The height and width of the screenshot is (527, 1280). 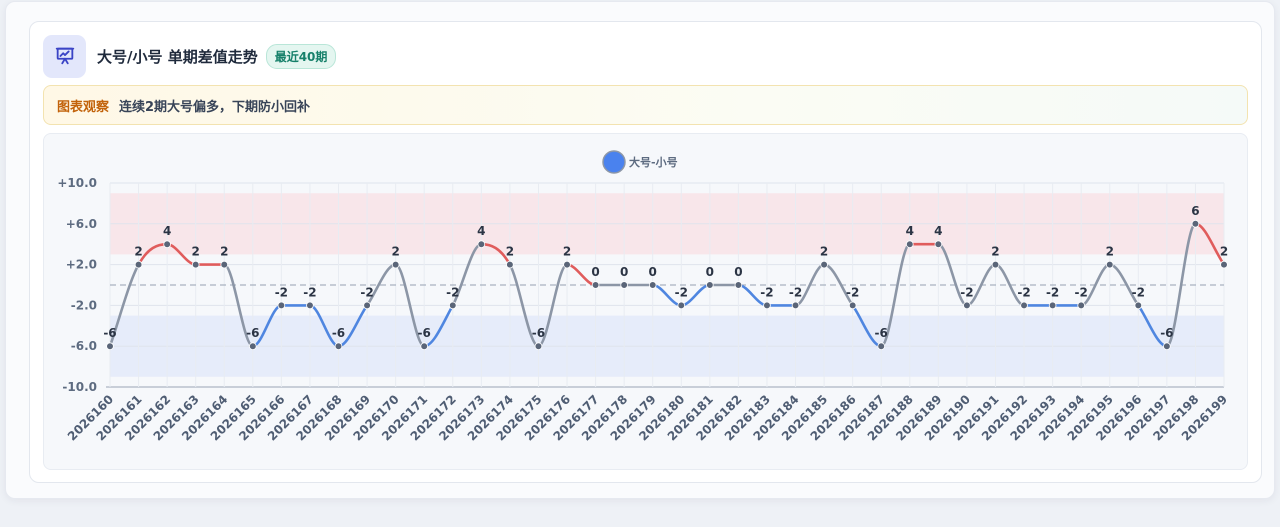 What do you see at coordinates (79, 387) in the screenshot?
I see `y-tick-label: -10.0` at bounding box center [79, 387].